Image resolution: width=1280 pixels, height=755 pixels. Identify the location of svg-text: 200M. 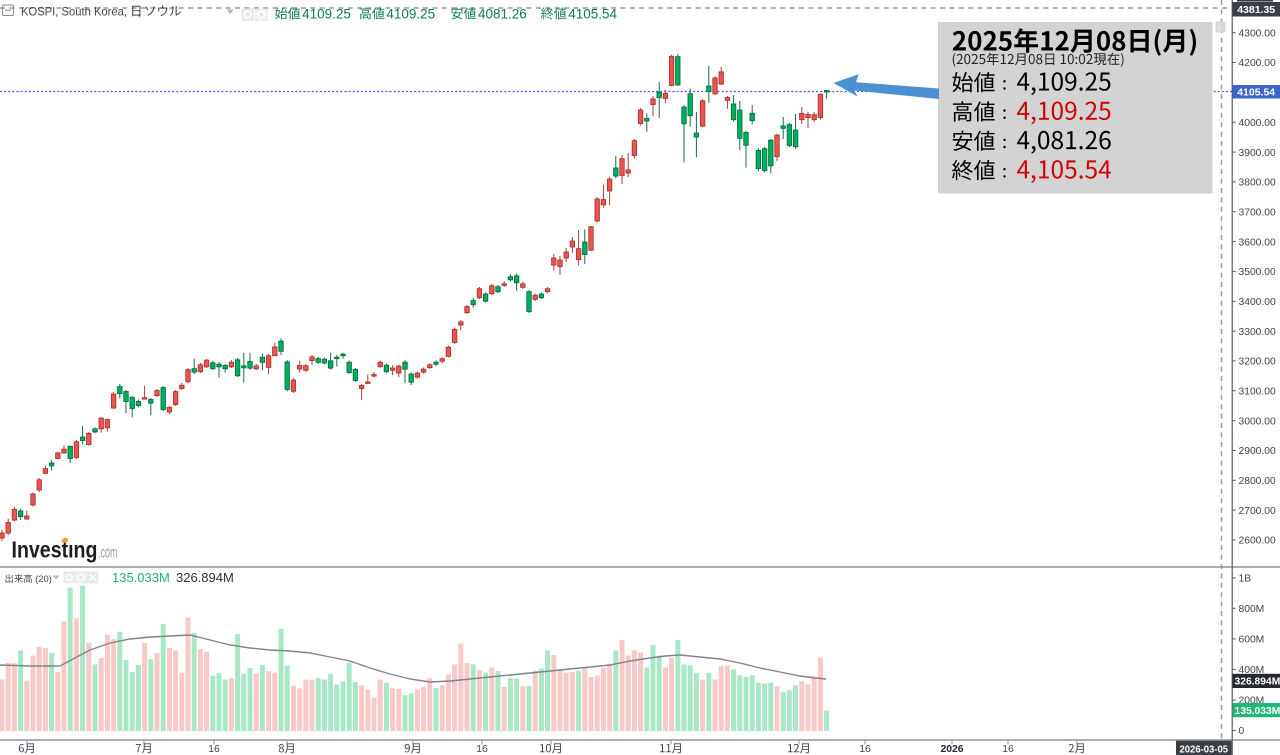
(1252, 701).